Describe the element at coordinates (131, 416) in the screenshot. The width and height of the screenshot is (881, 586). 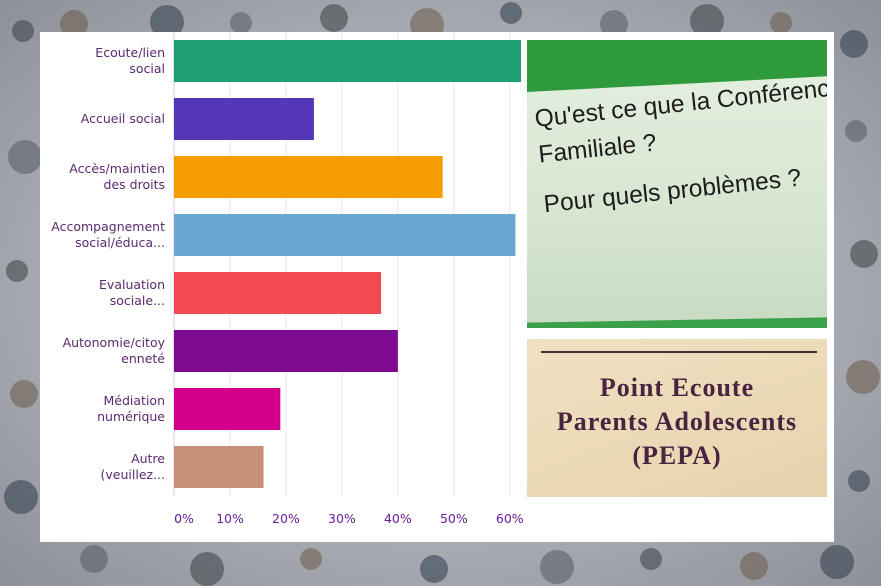
I see `category-label: numérique` at that location.